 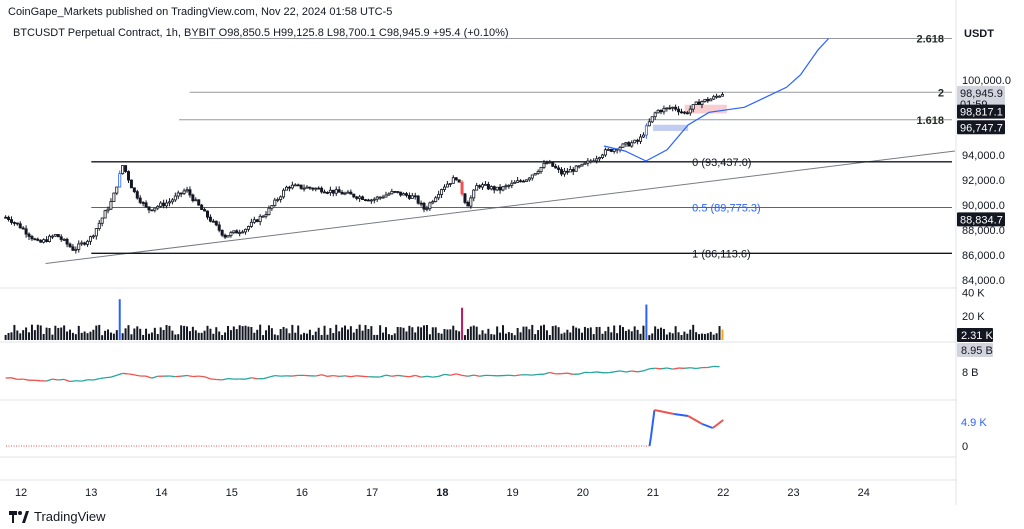 I want to click on price-zone, so click(x=671, y=127).